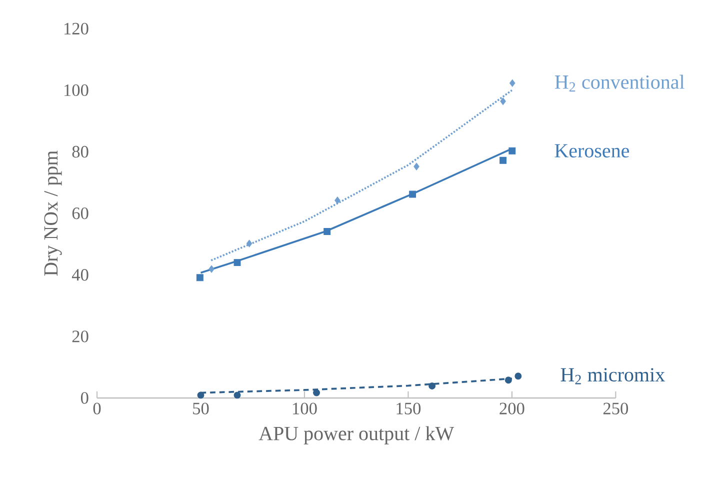 Image resolution: width=716 pixels, height=477 pixels. What do you see at coordinates (619, 83) in the screenshot?
I see `text: H$_{2}$ conventional` at bounding box center [619, 83].